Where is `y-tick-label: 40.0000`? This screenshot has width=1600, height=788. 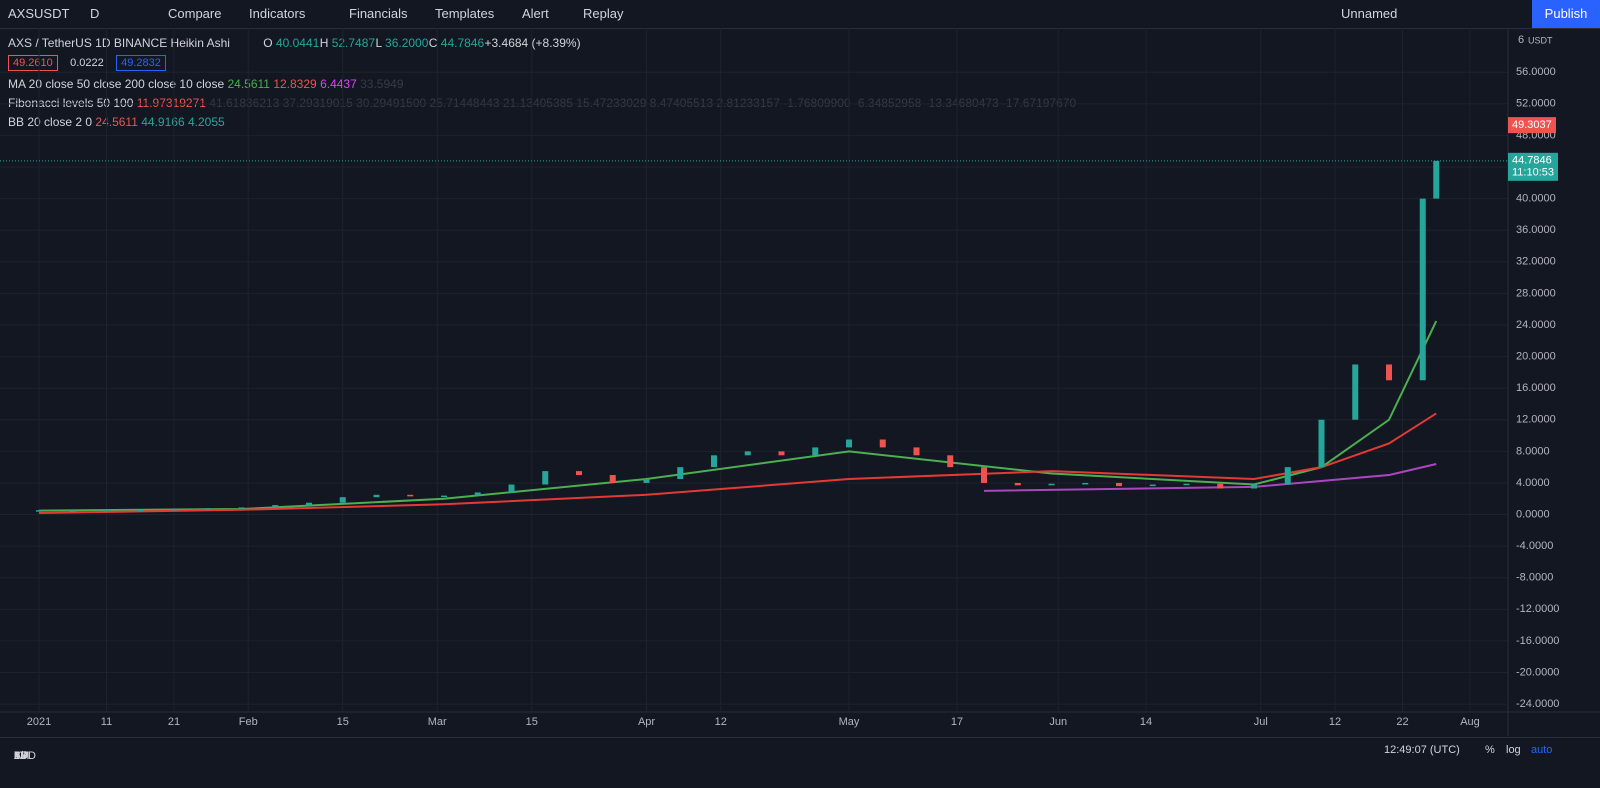 y-tick-label: 40.0000 is located at coordinates (1536, 199).